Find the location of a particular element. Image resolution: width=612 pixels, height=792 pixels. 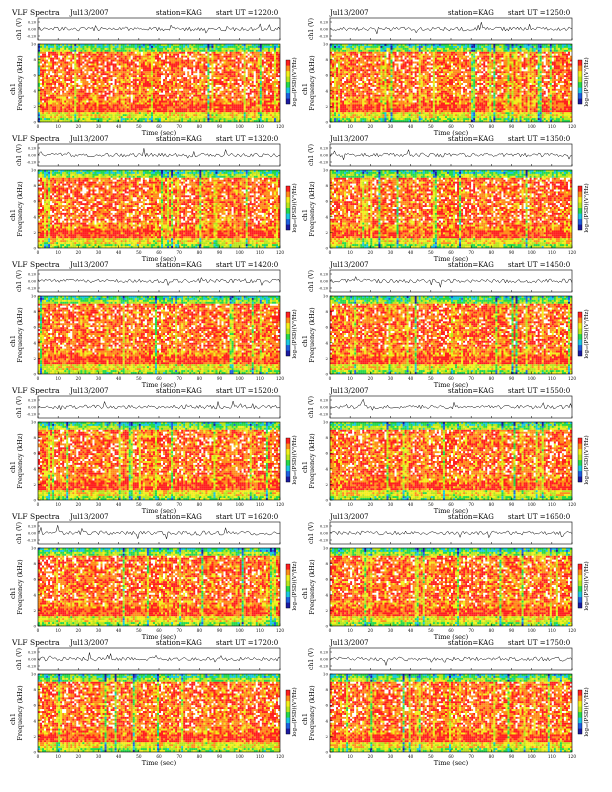

freq-ylabel: Frequency (kHz) is located at coordinates (312, 461).